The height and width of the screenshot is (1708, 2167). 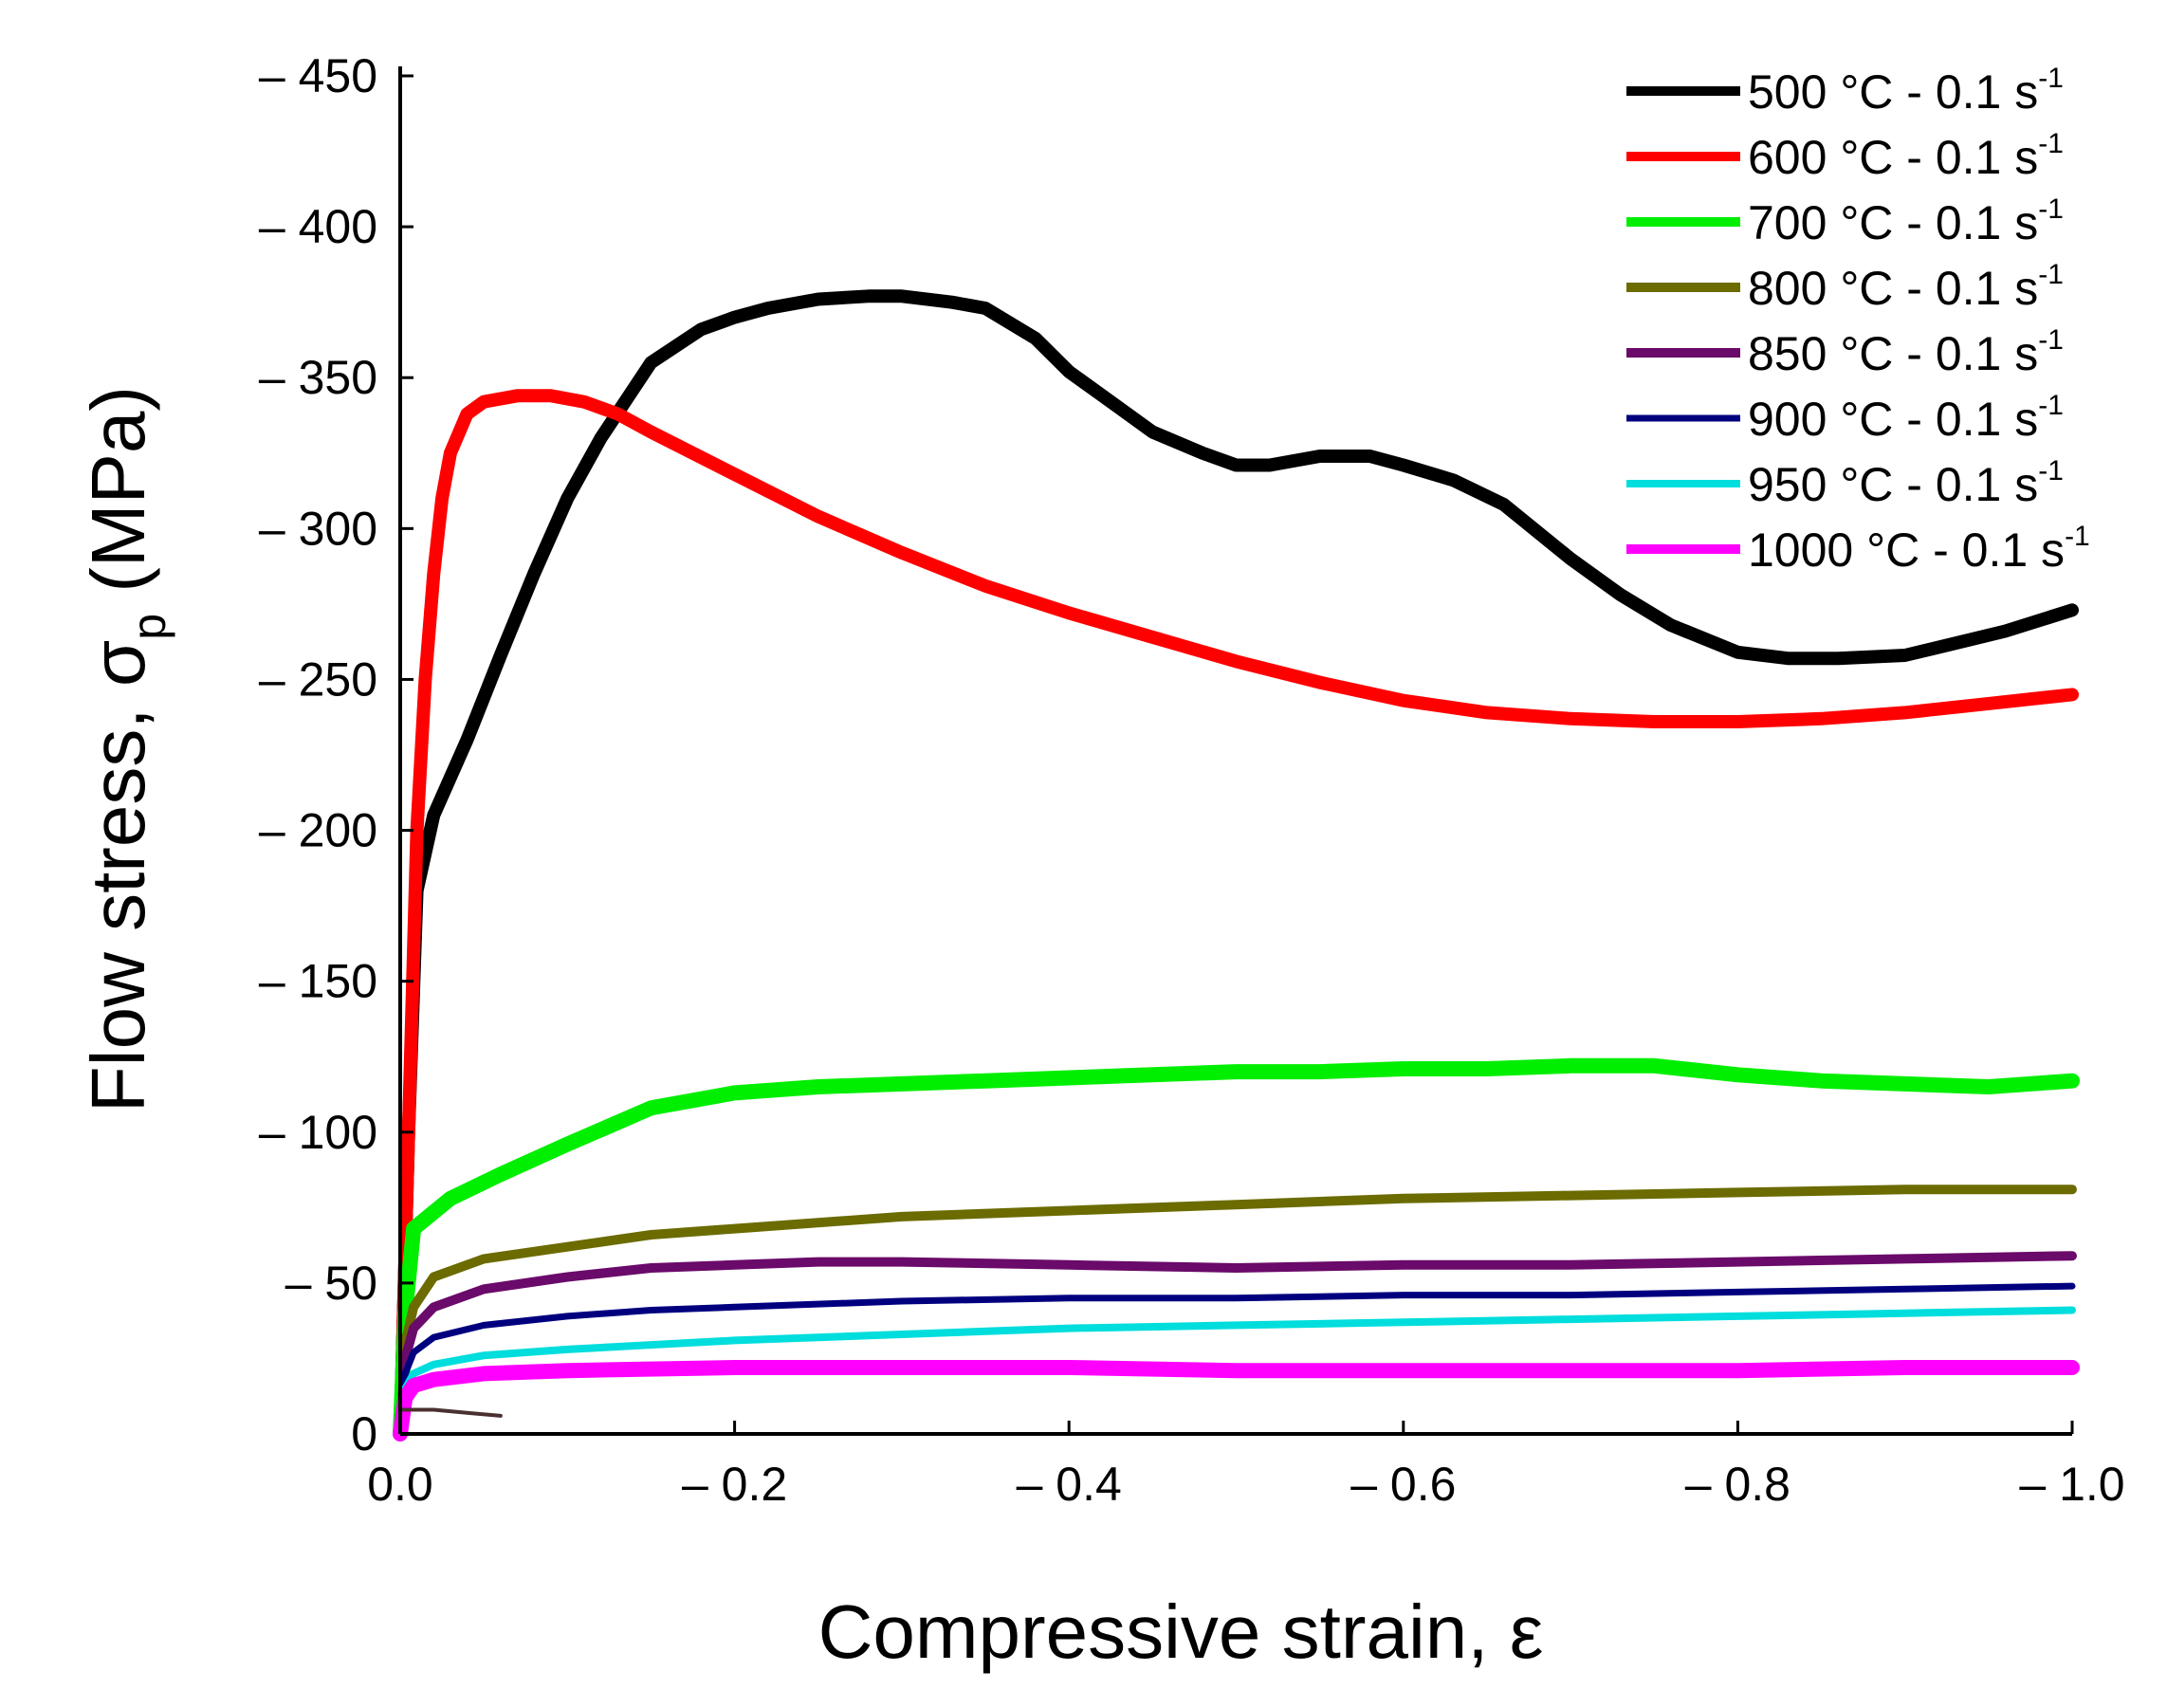 I want to click on y-tick-label: – 200, so click(x=318, y=830).